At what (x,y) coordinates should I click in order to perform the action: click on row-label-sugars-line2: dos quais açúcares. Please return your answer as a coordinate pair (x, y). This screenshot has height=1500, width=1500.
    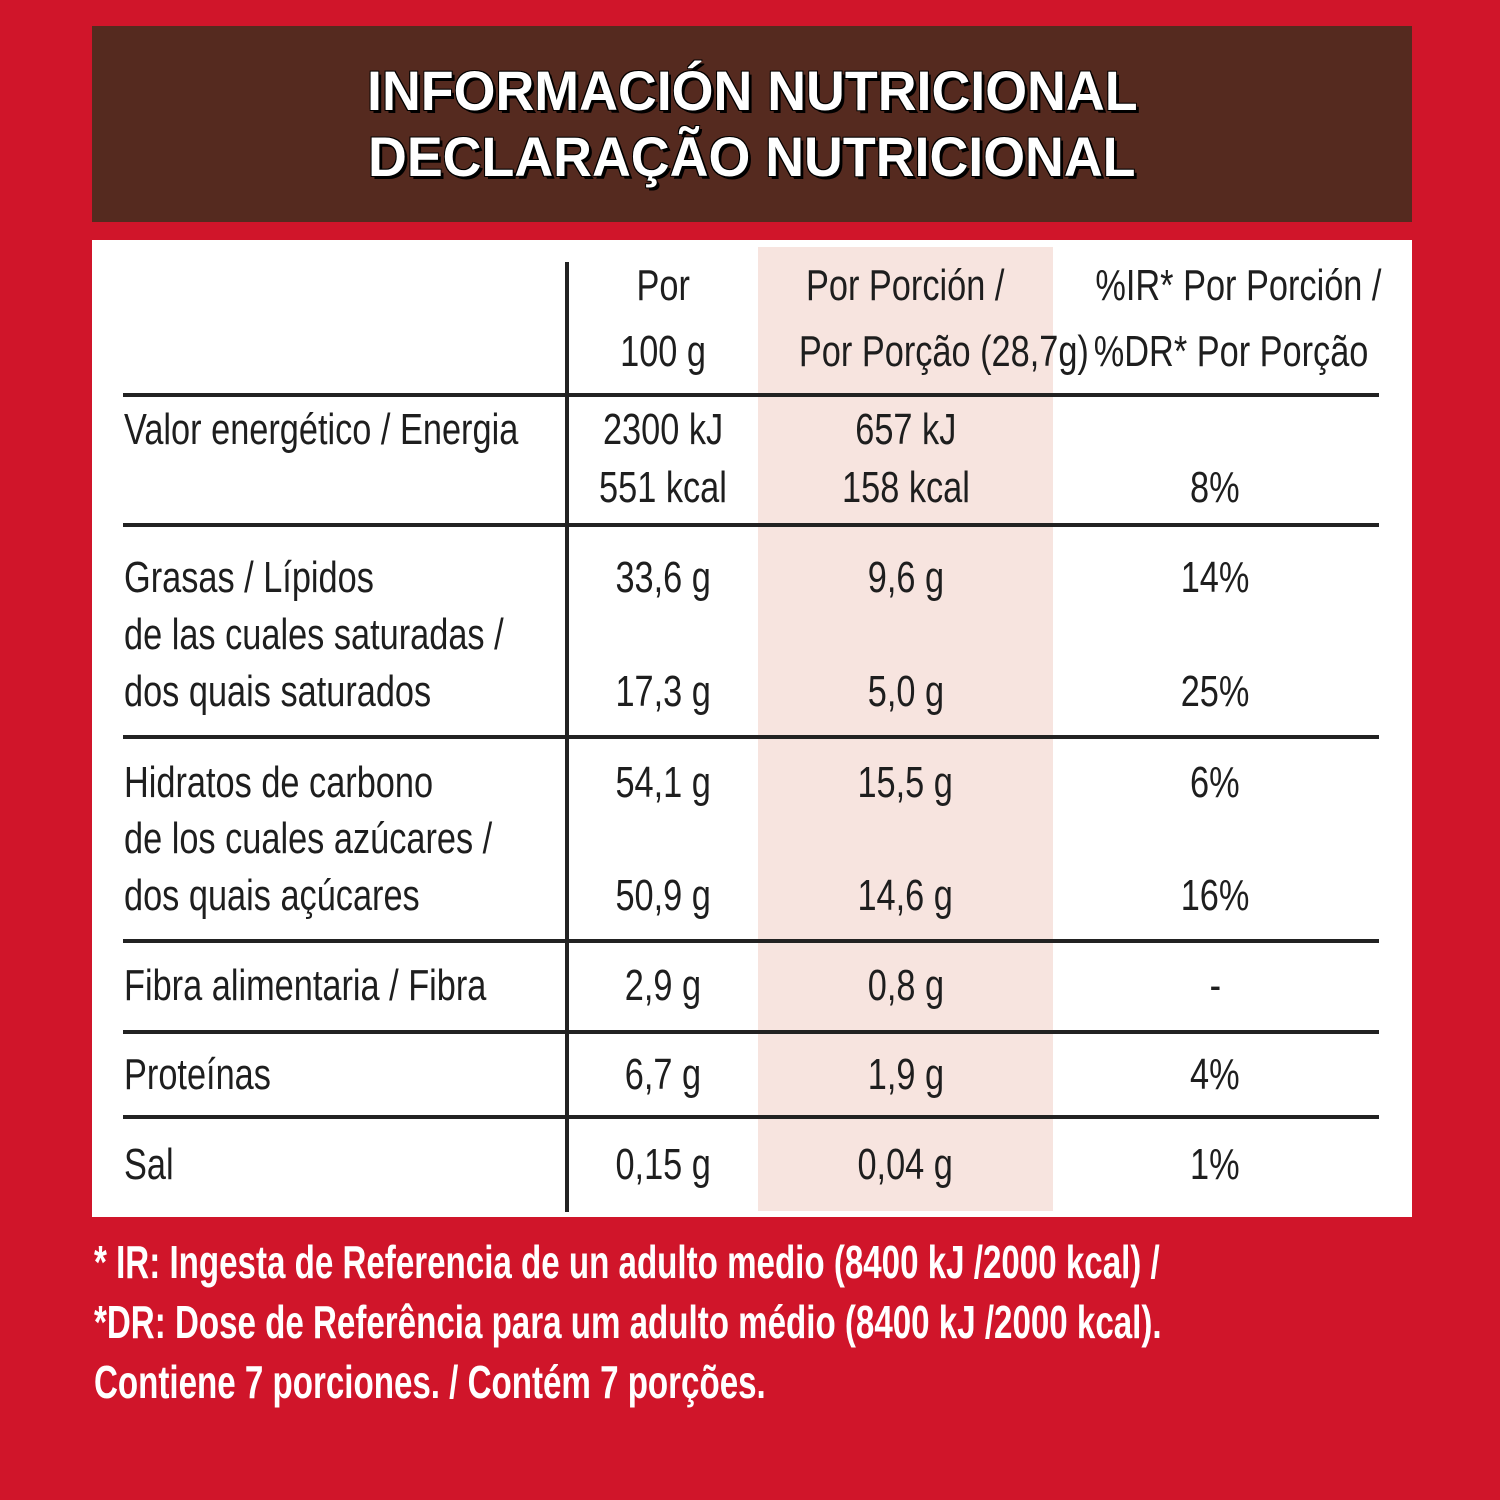
    Looking at the image, I should click on (272, 895).